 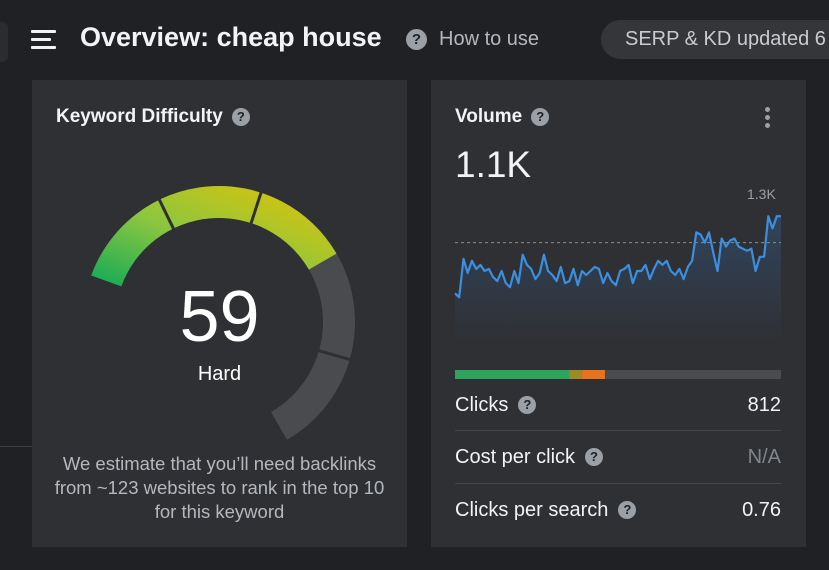 I want to click on gauge-track, so click(x=313, y=346).